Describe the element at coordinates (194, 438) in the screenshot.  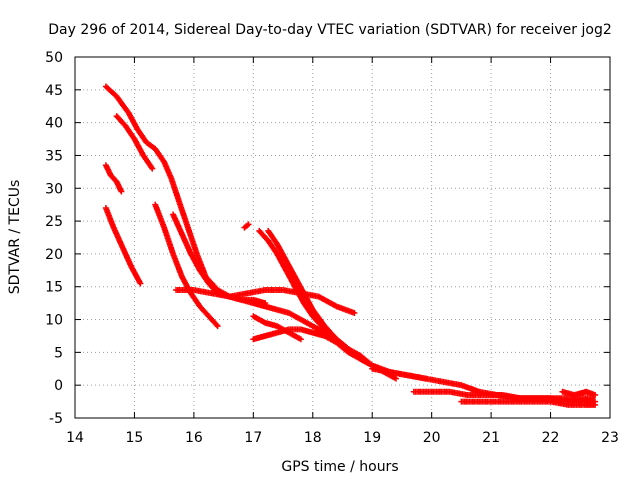
I see `x-tick-label: 16` at that location.